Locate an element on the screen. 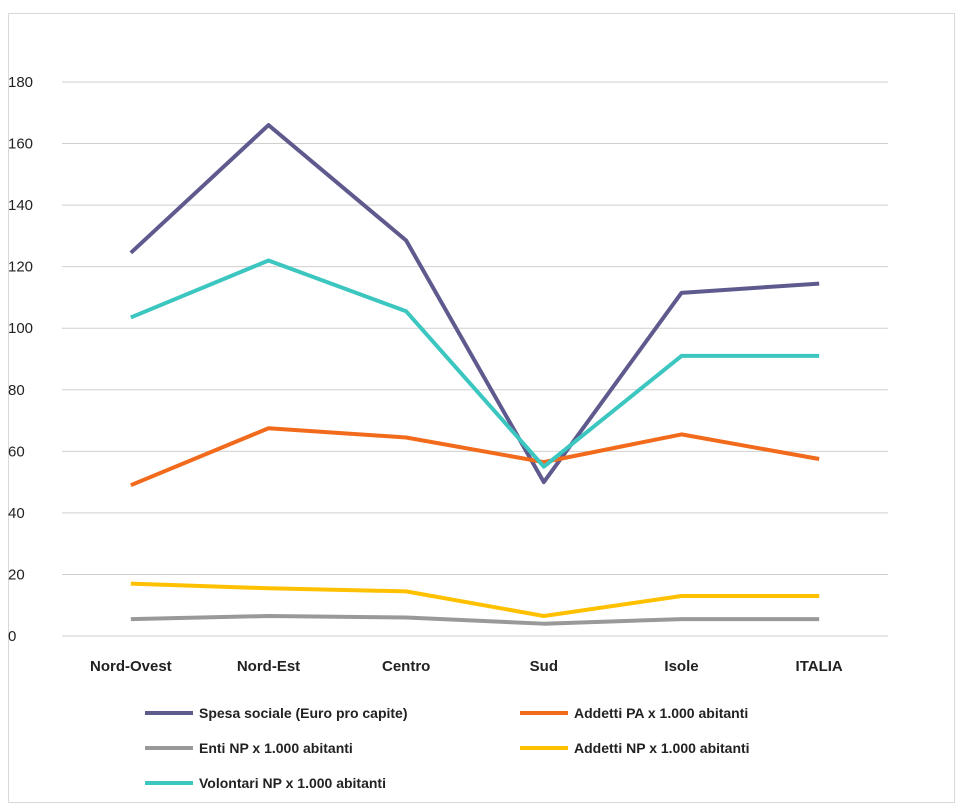  legend-label: Enti NP x 1.000 abitanti is located at coordinates (276, 748).